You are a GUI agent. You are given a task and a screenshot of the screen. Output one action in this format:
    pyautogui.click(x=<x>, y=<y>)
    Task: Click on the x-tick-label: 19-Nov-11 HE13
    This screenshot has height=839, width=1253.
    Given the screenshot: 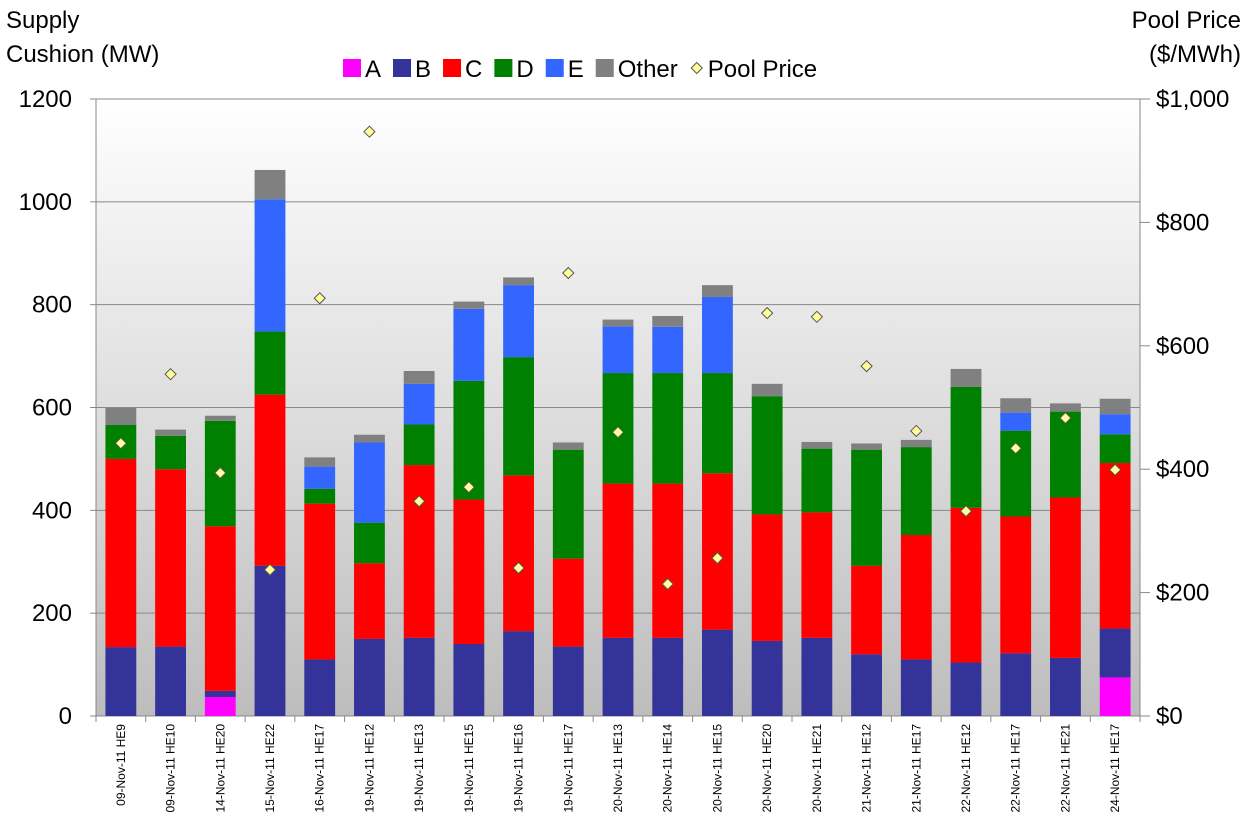 What is the action you would take?
    pyautogui.click(x=419, y=768)
    